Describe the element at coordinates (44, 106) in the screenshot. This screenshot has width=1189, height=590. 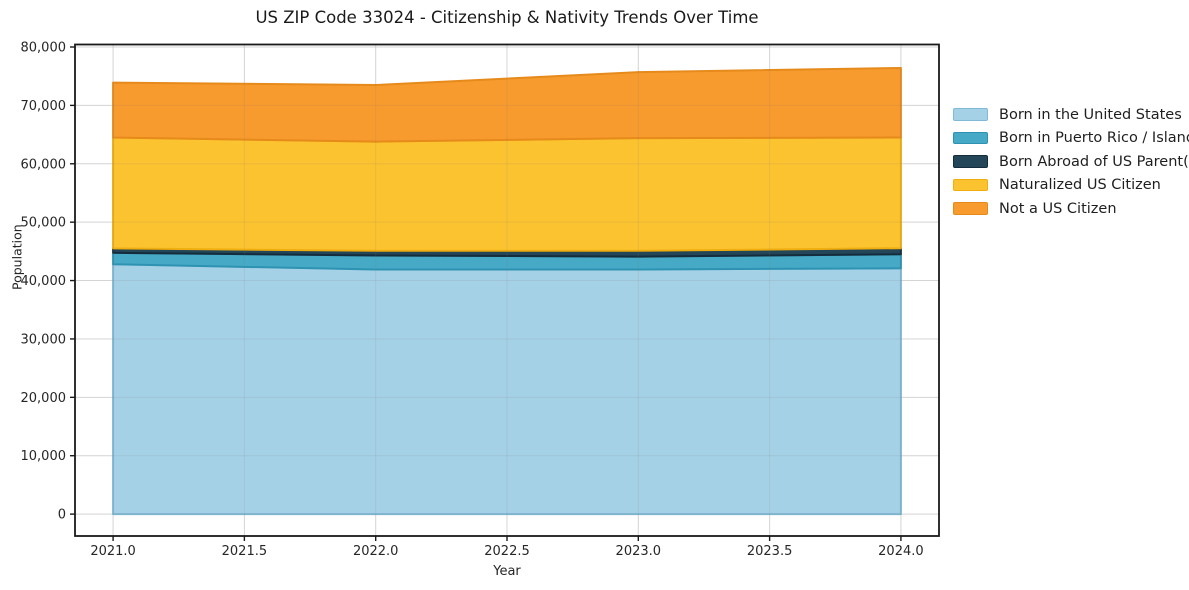
I see `y-tick-label: 70,000` at that location.